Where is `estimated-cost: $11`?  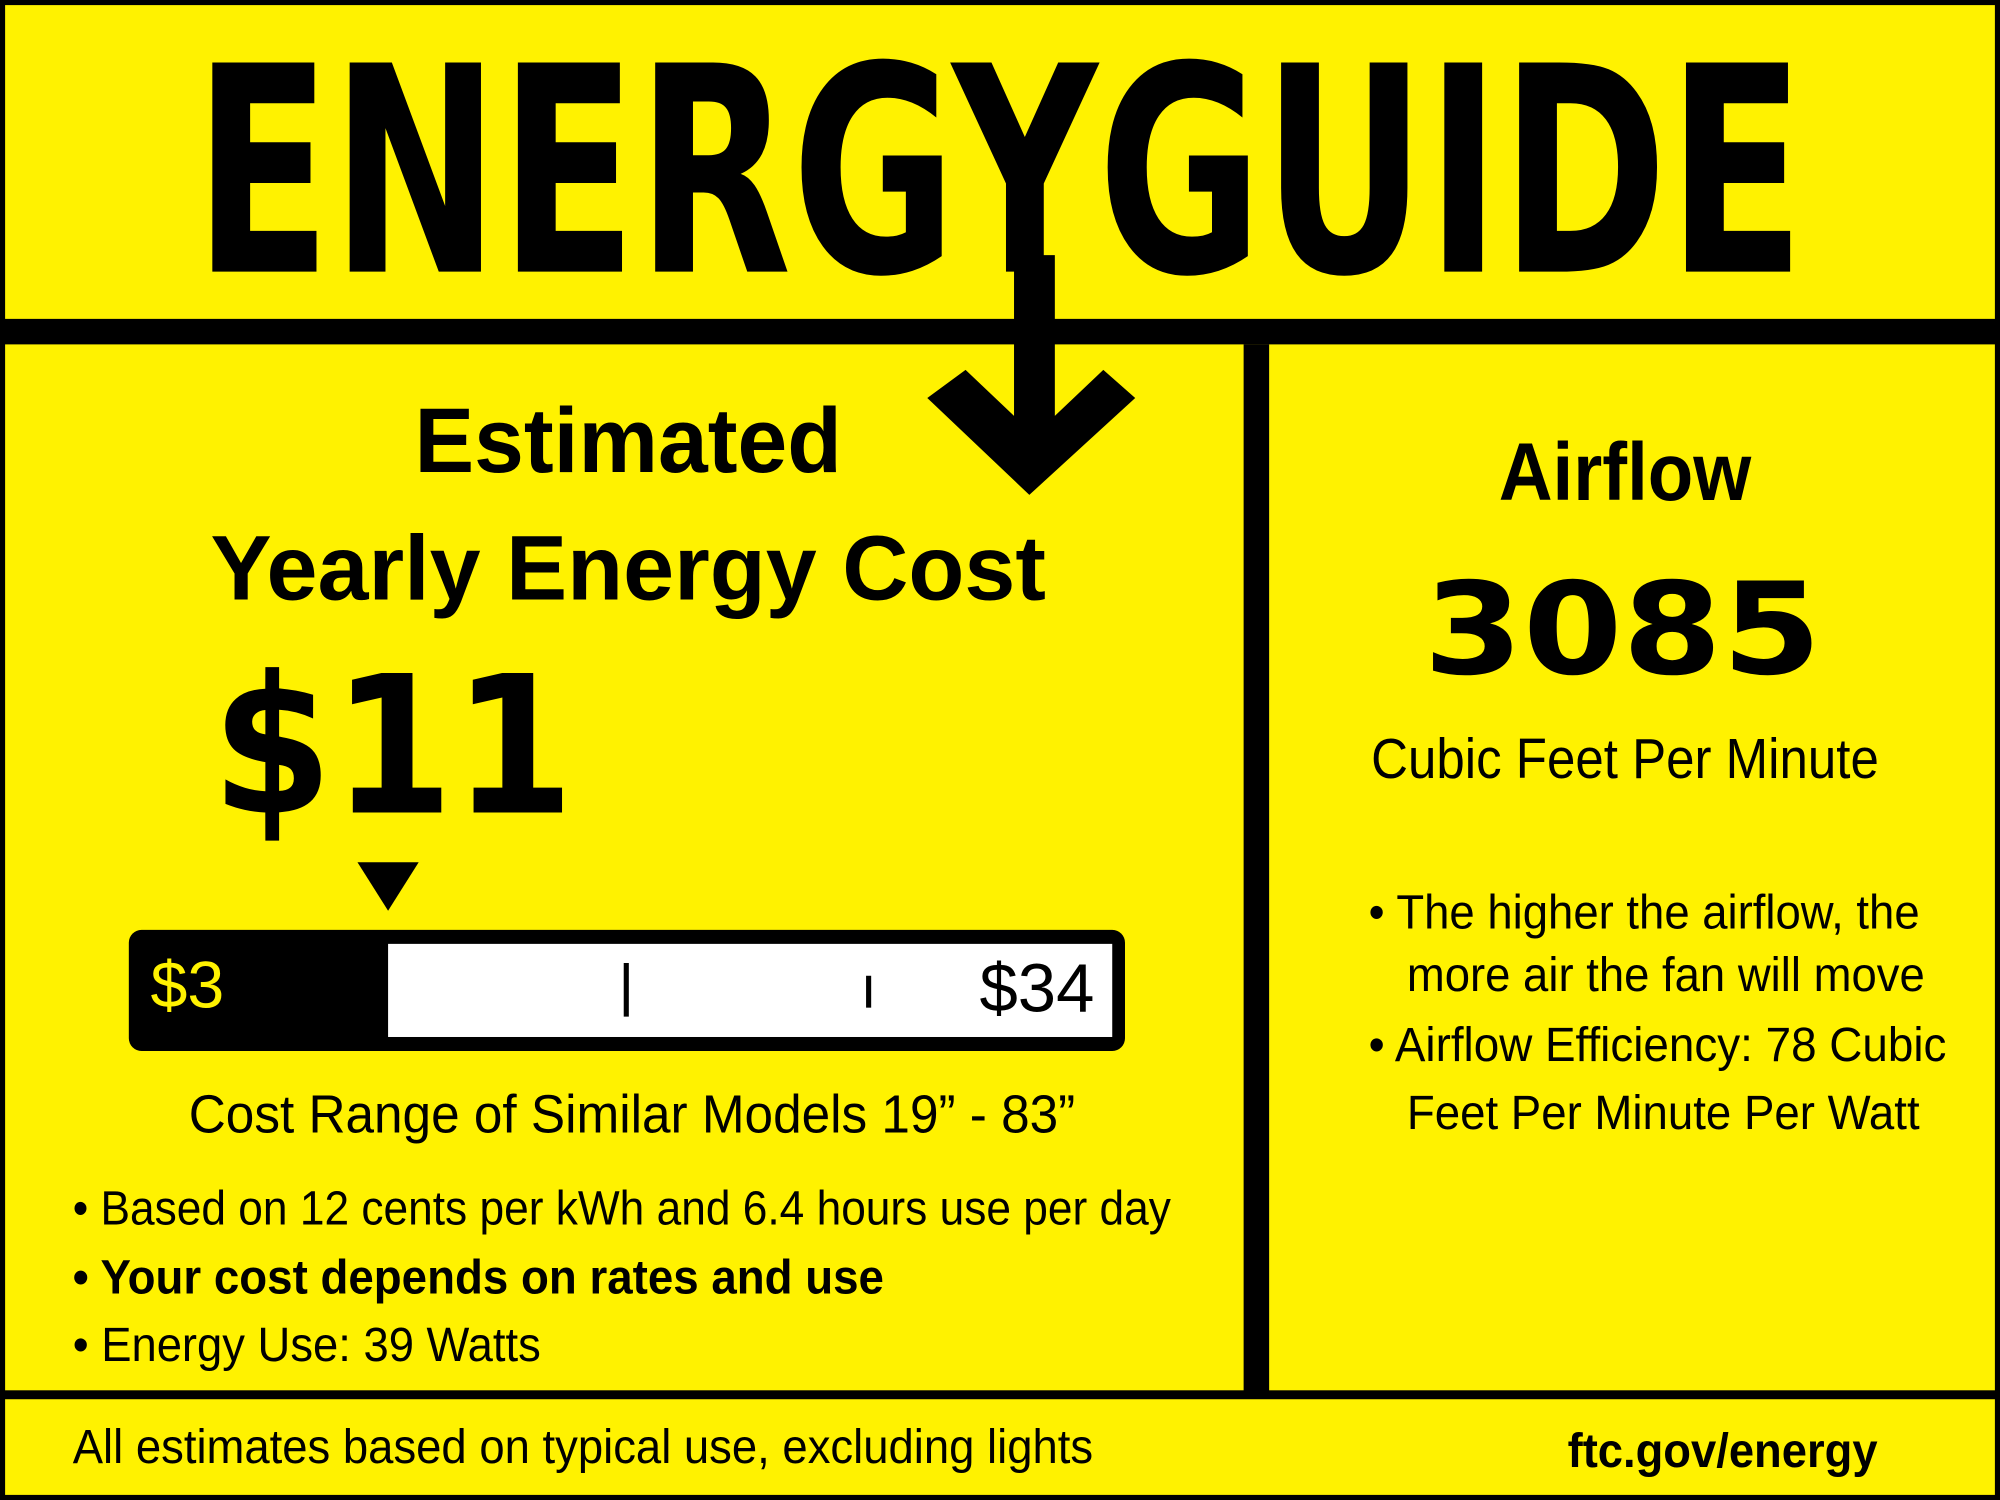 estimated-cost: $11 is located at coordinates (393, 747).